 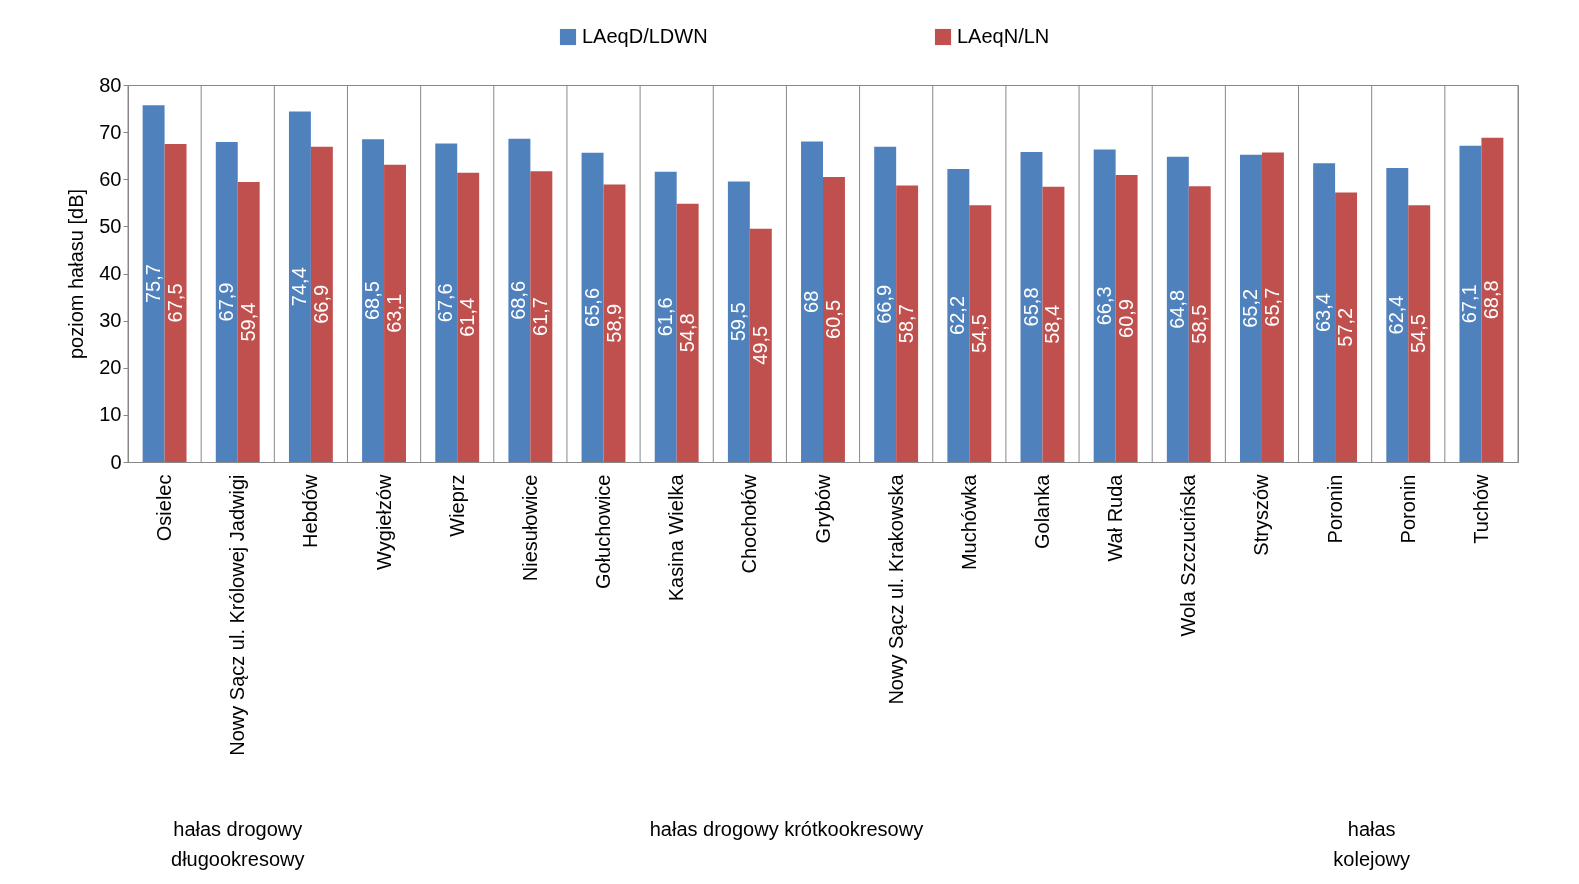 What do you see at coordinates (529, 528) in the screenshot?
I see `x-tick-label: Niesułowice` at bounding box center [529, 528].